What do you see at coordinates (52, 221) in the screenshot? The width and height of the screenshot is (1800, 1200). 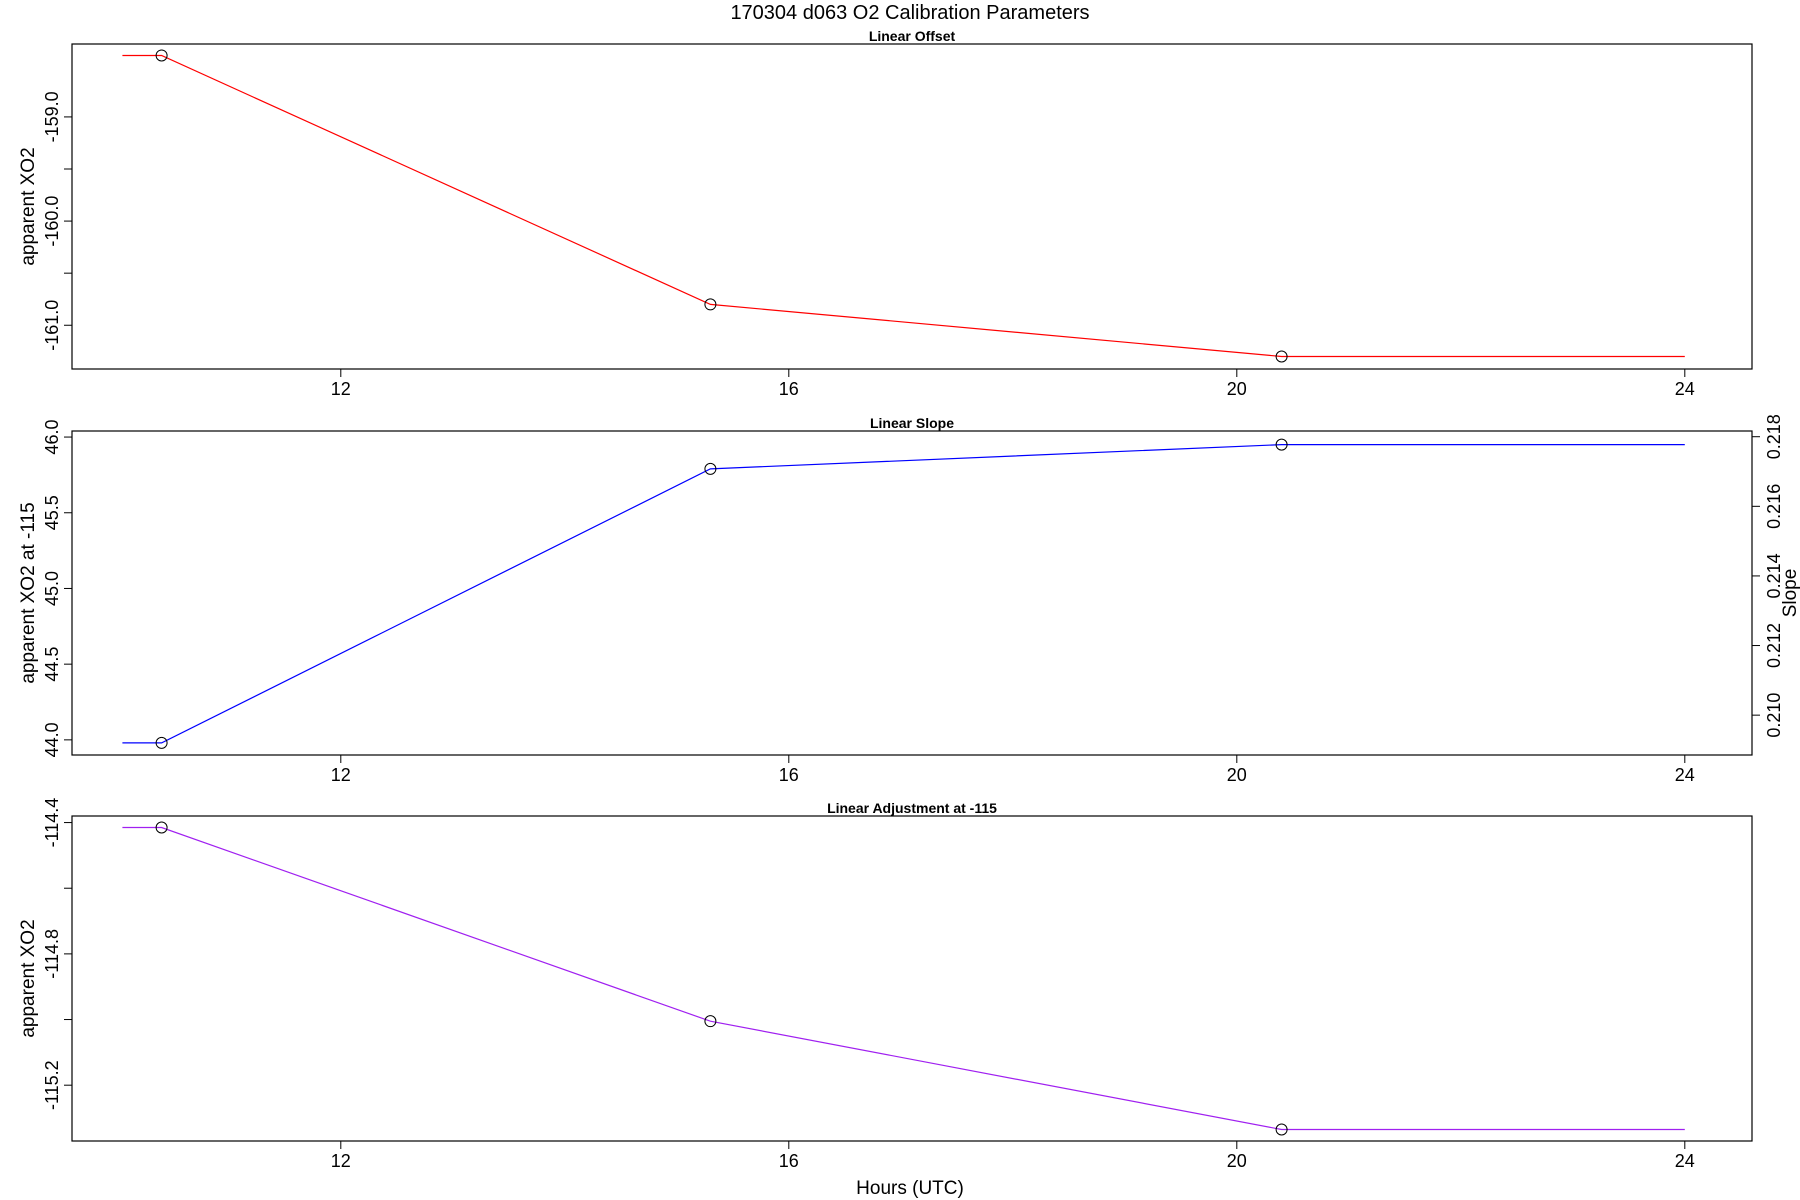 I see `y-tick-label: -160.0` at bounding box center [52, 221].